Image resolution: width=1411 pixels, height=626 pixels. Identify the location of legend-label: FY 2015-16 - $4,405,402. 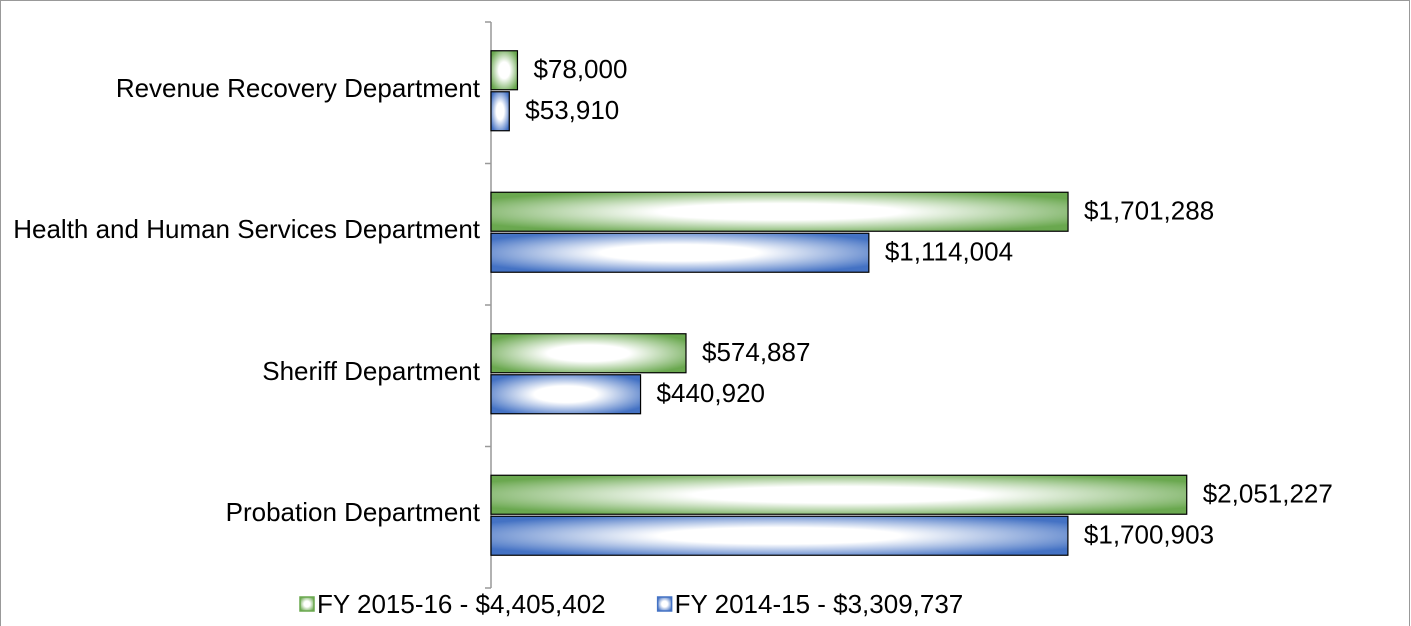
(461, 604).